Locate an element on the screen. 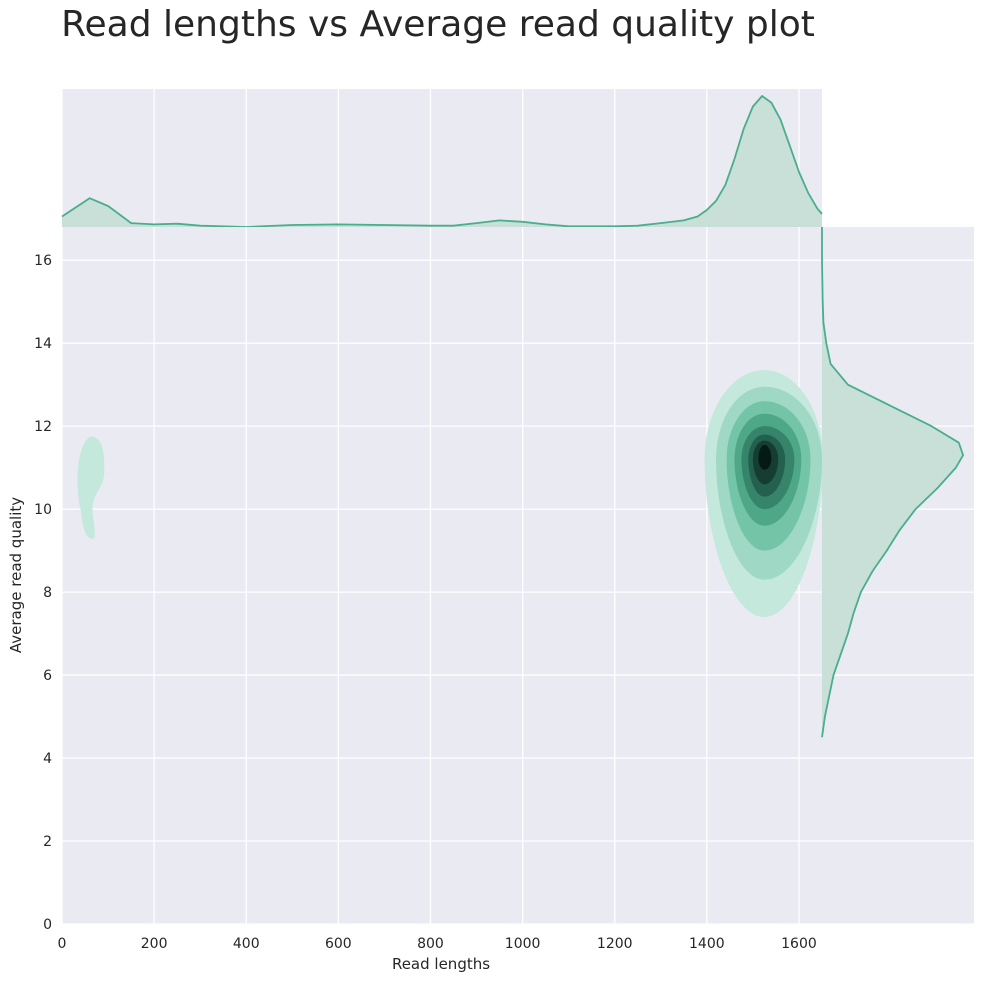 The width and height of the screenshot is (984, 981). x-tick-label: 800 is located at coordinates (430, 944).